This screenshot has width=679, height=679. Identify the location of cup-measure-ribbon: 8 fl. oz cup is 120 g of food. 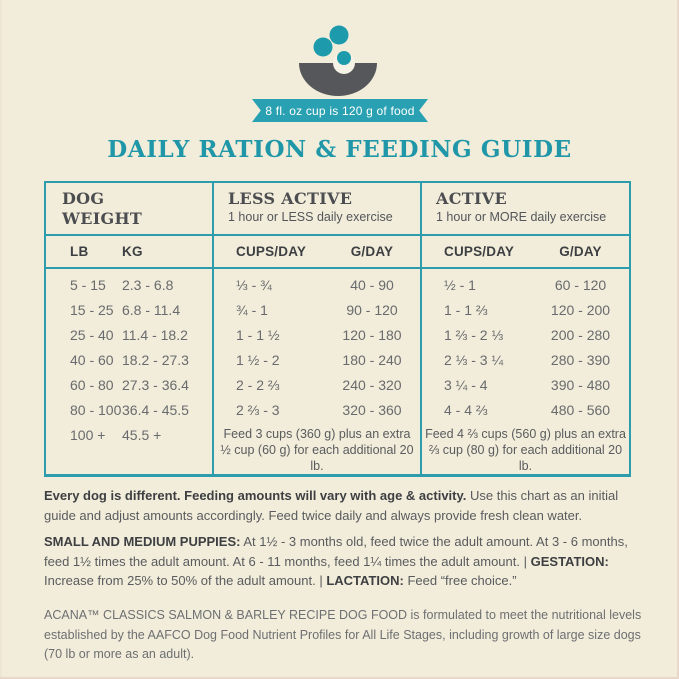
(340, 110).